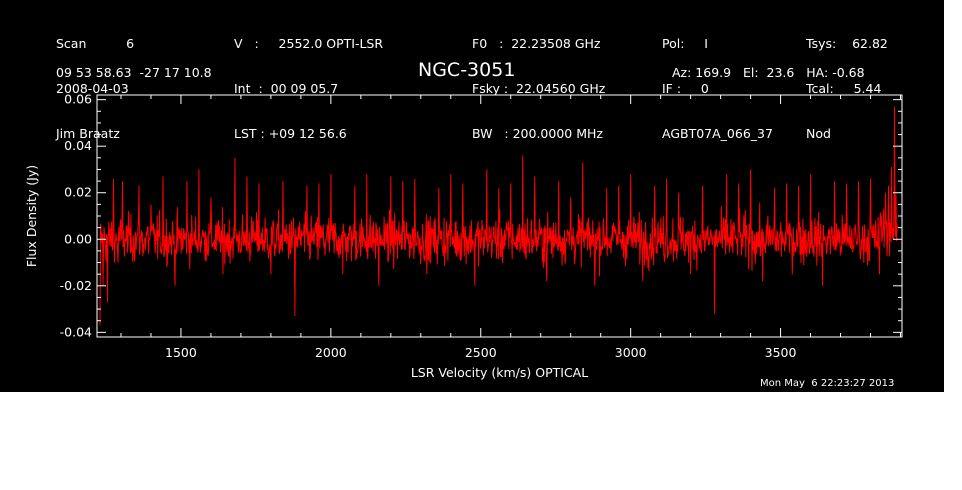  I want to click on x-tick-label: 2000, so click(331, 352).